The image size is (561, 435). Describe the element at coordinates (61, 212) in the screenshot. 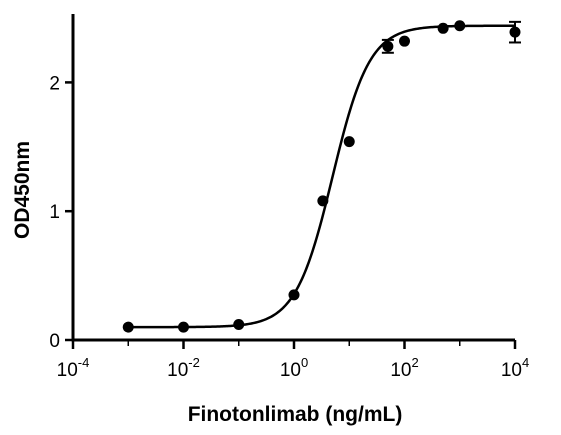

I see `y-ticks: 0 1 2` at that location.